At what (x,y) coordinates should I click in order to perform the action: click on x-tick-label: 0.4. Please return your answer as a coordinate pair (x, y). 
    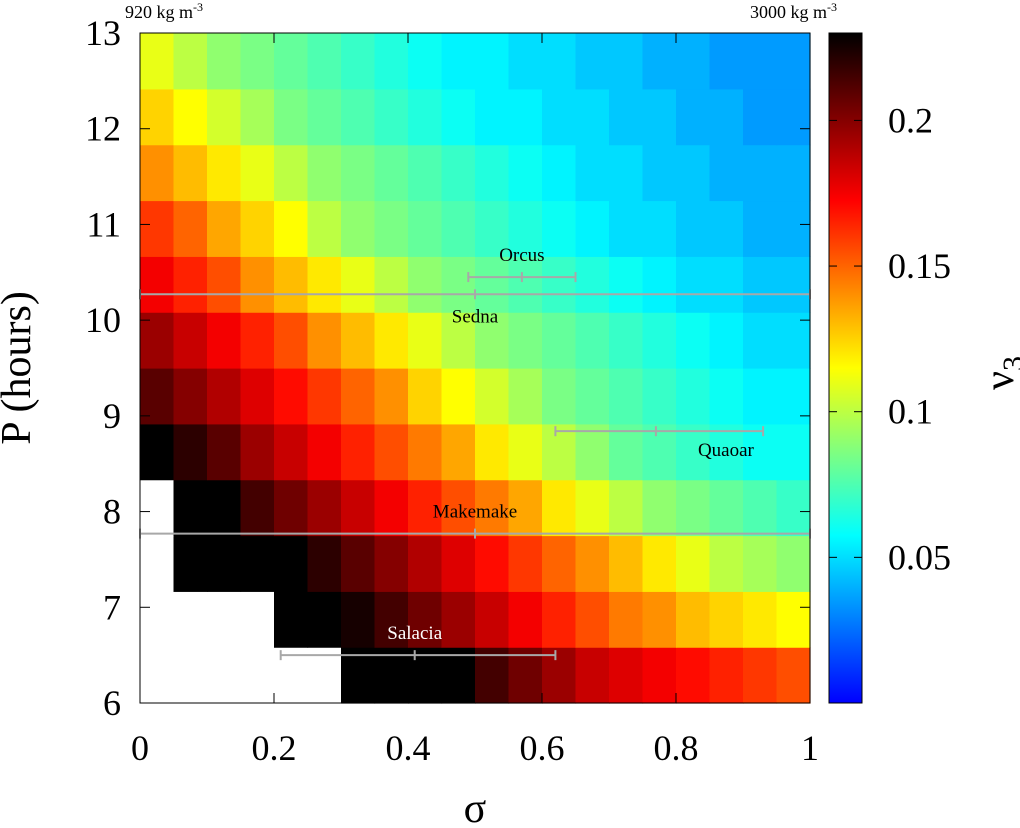
    Looking at the image, I should click on (408, 748).